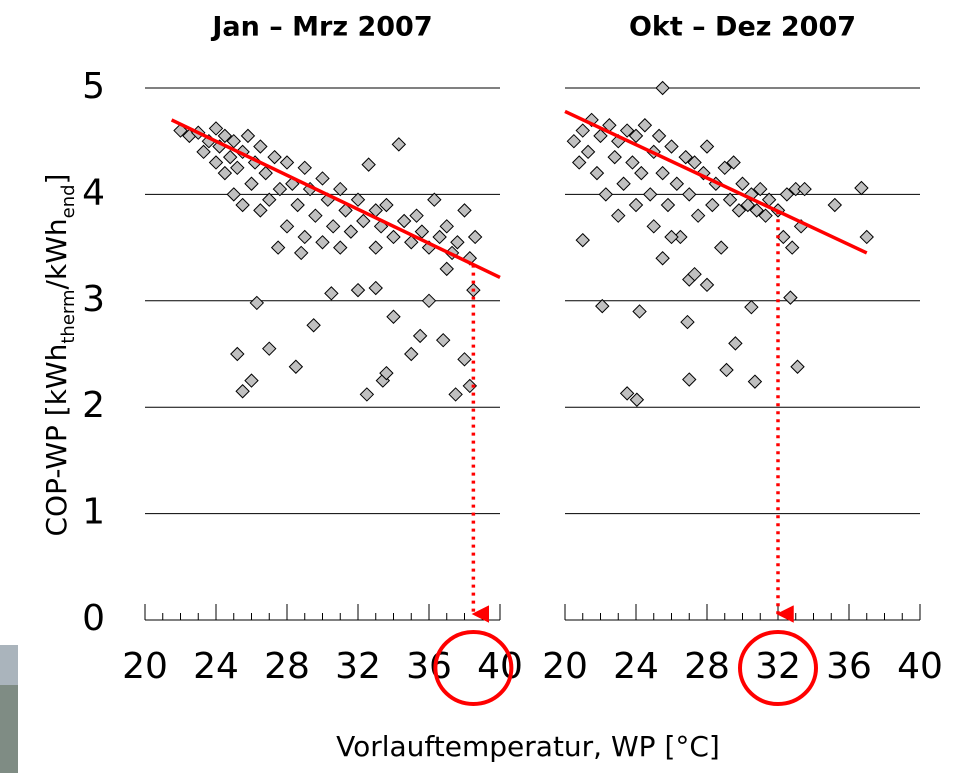 The width and height of the screenshot is (964, 777). Describe the element at coordinates (93, 512) in the screenshot. I see `y-tick-label: 1` at that location.